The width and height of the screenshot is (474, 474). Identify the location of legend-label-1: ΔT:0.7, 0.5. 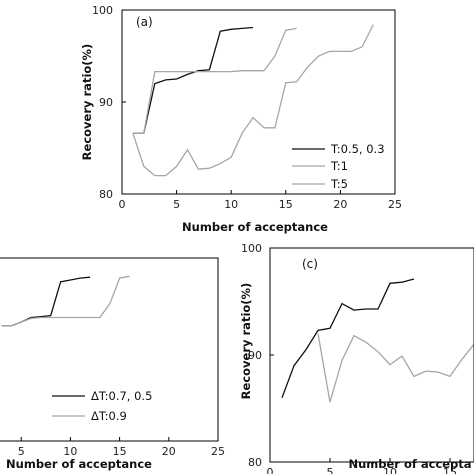
(121, 396).